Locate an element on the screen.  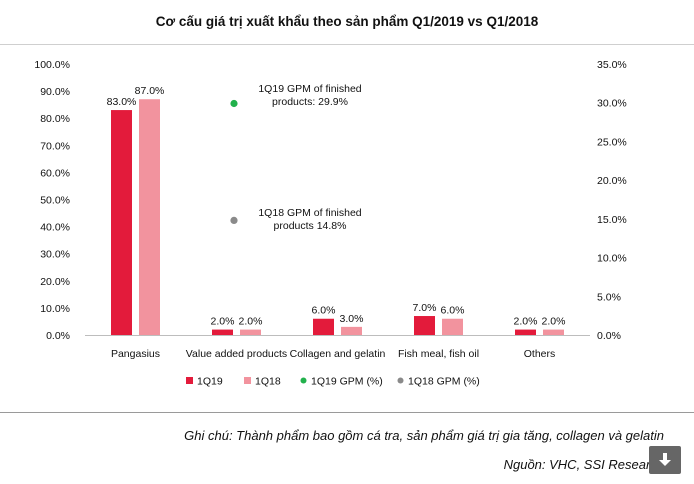
y-right-tick-label: 30.0% is located at coordinates (612, 104).